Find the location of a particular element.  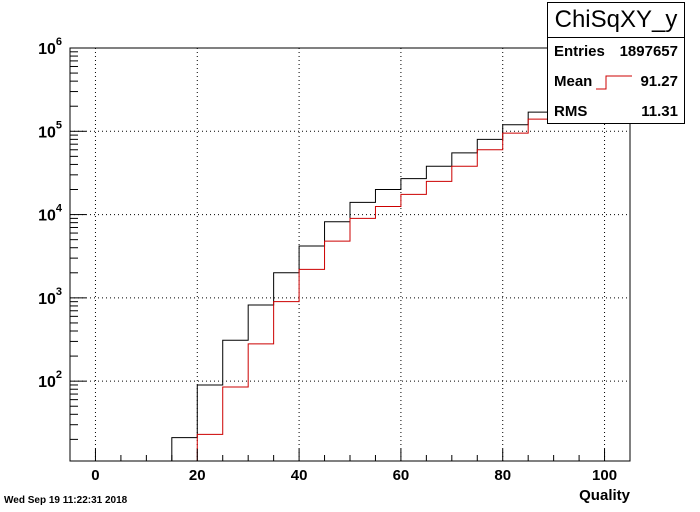

stats-row-mean: Mean 91.27 is located at coordinates (616, 82).